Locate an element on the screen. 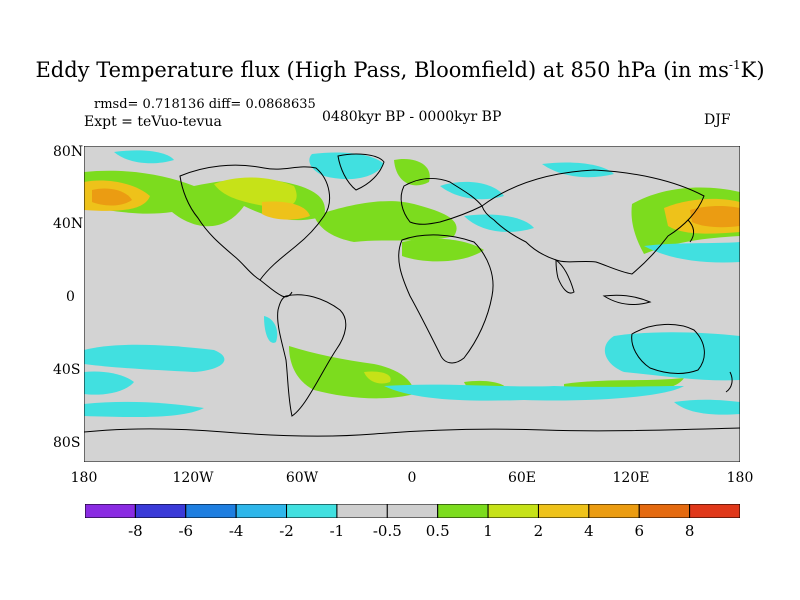 The image size is (800, 600). lat-label-40n: 40N is located at coordinates (68, 224).